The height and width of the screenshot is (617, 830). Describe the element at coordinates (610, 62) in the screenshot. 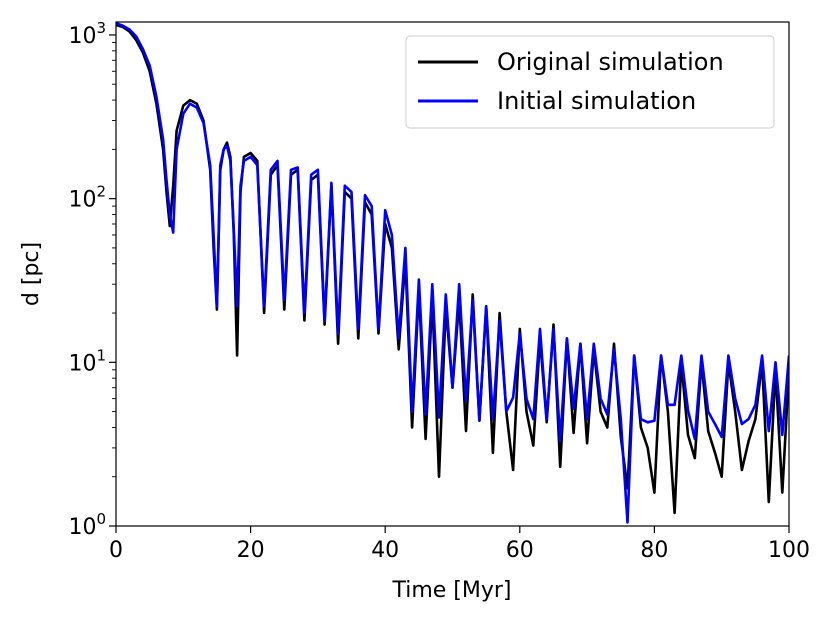

I see `legend-label-original: Original simulation` at that location.